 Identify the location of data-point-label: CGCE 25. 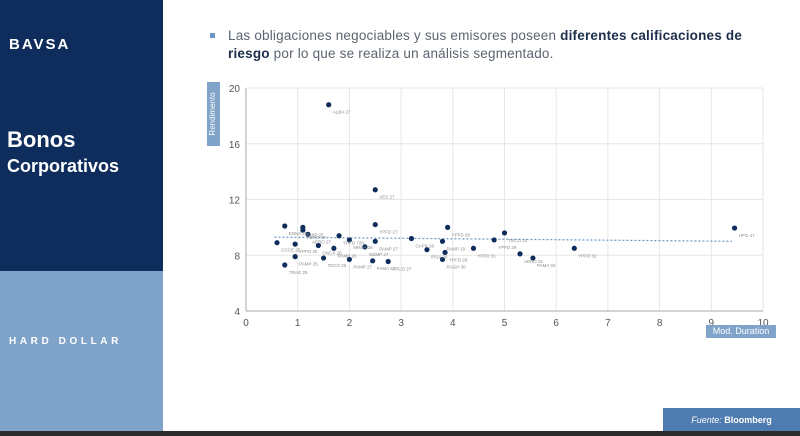
(291, 250).